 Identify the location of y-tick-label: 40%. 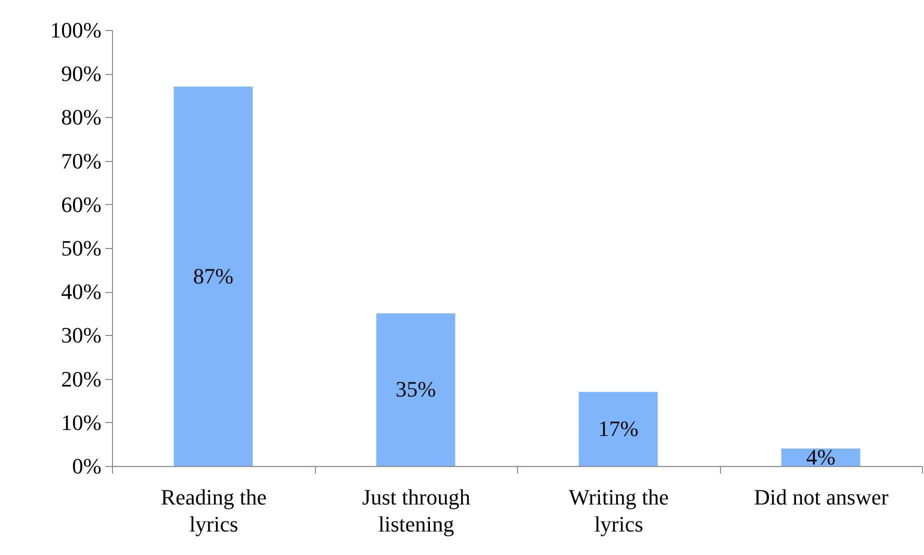
(81, 291).